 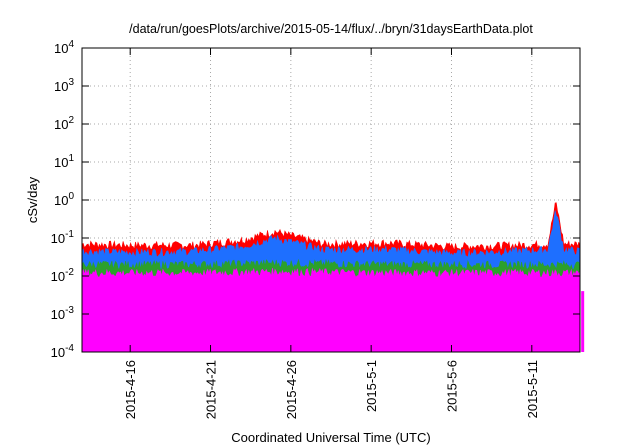 What do you see at coordinates (331, 296) in the screenshot?
I see `series-floor-line` at bounding box center [331, 296].